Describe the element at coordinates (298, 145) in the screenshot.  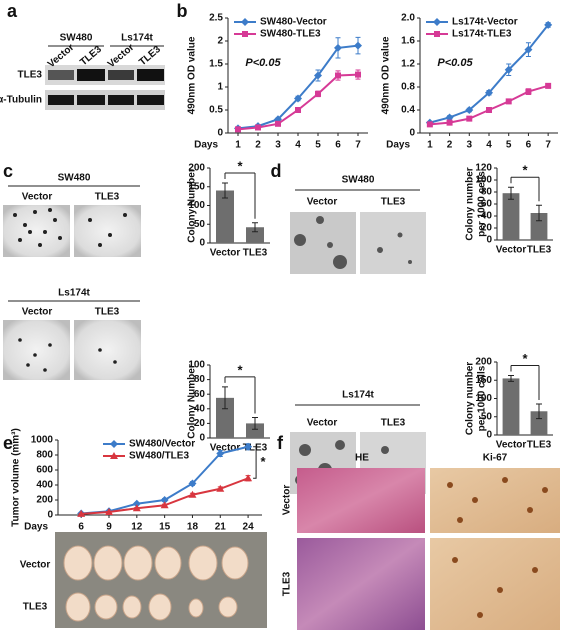
I see `x-tick-label: 4` at that location.